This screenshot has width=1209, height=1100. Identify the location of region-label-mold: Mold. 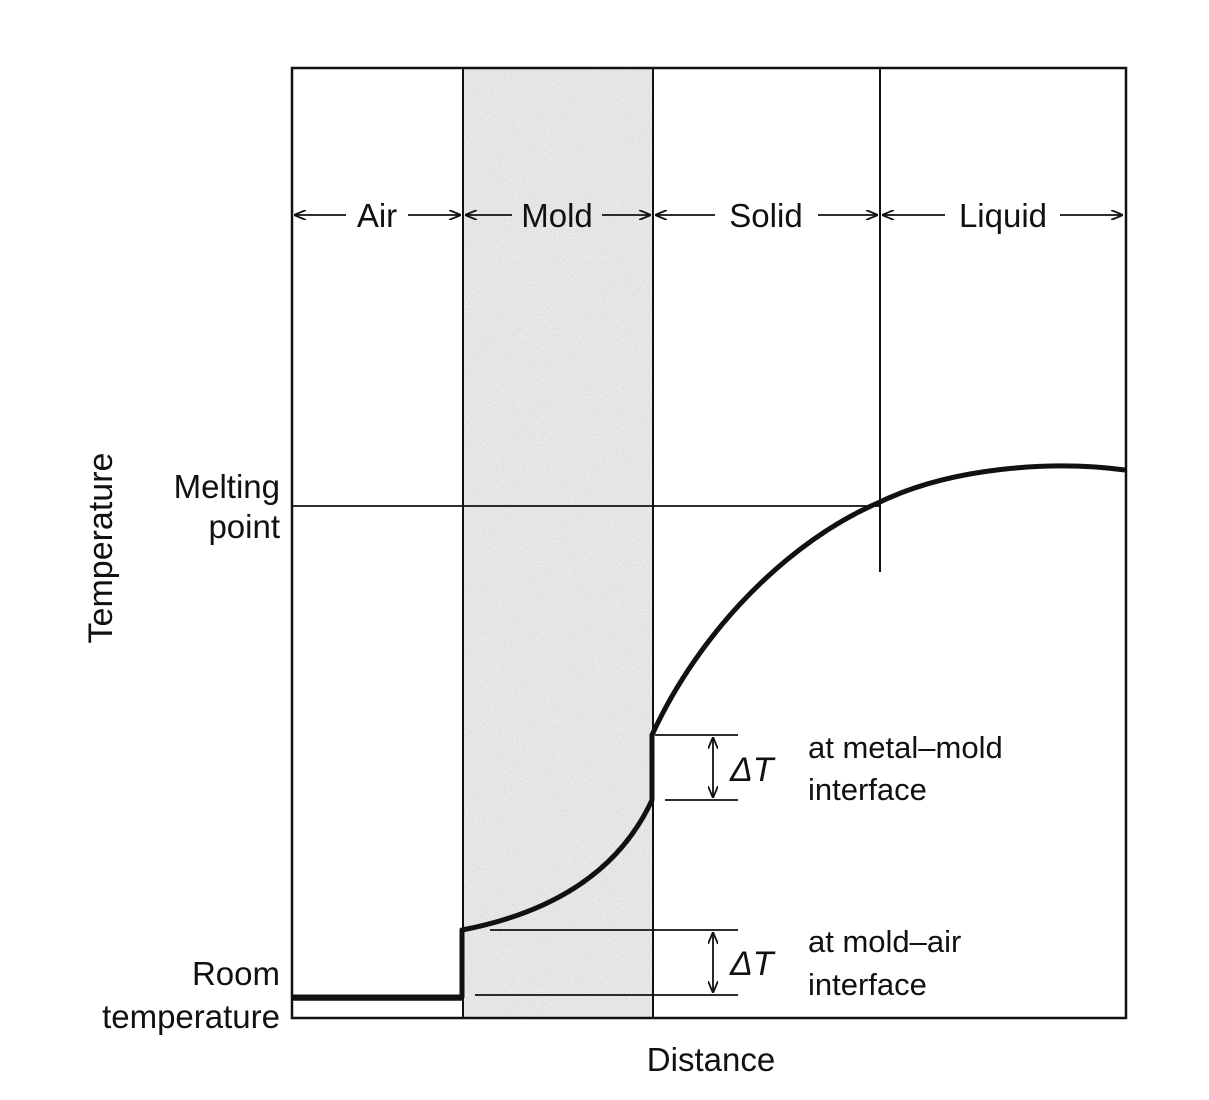
(557, 215).